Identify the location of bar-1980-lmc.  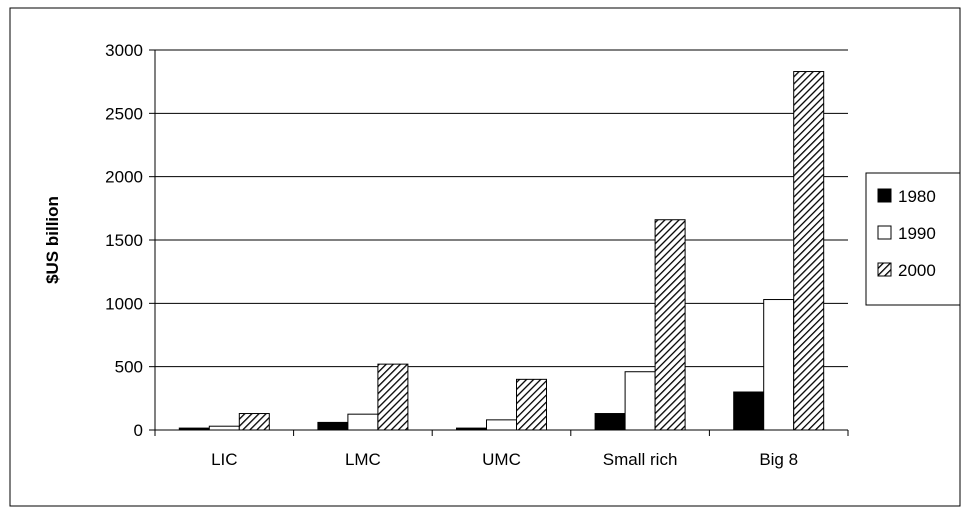
(333, 426).